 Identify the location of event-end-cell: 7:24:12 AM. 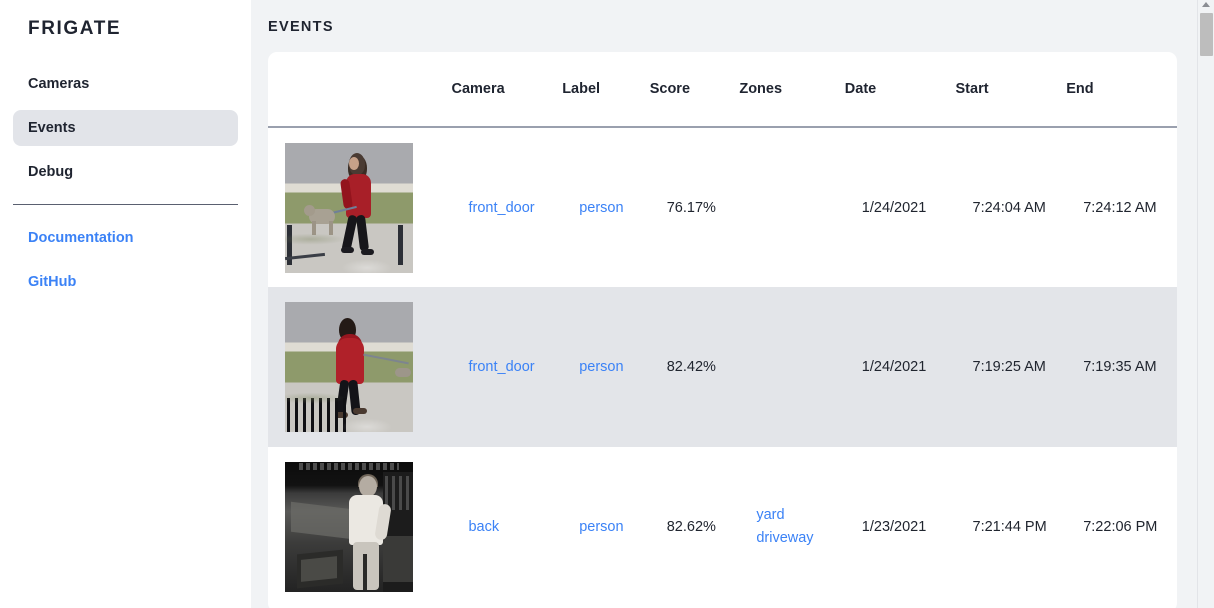
(1121, 207).